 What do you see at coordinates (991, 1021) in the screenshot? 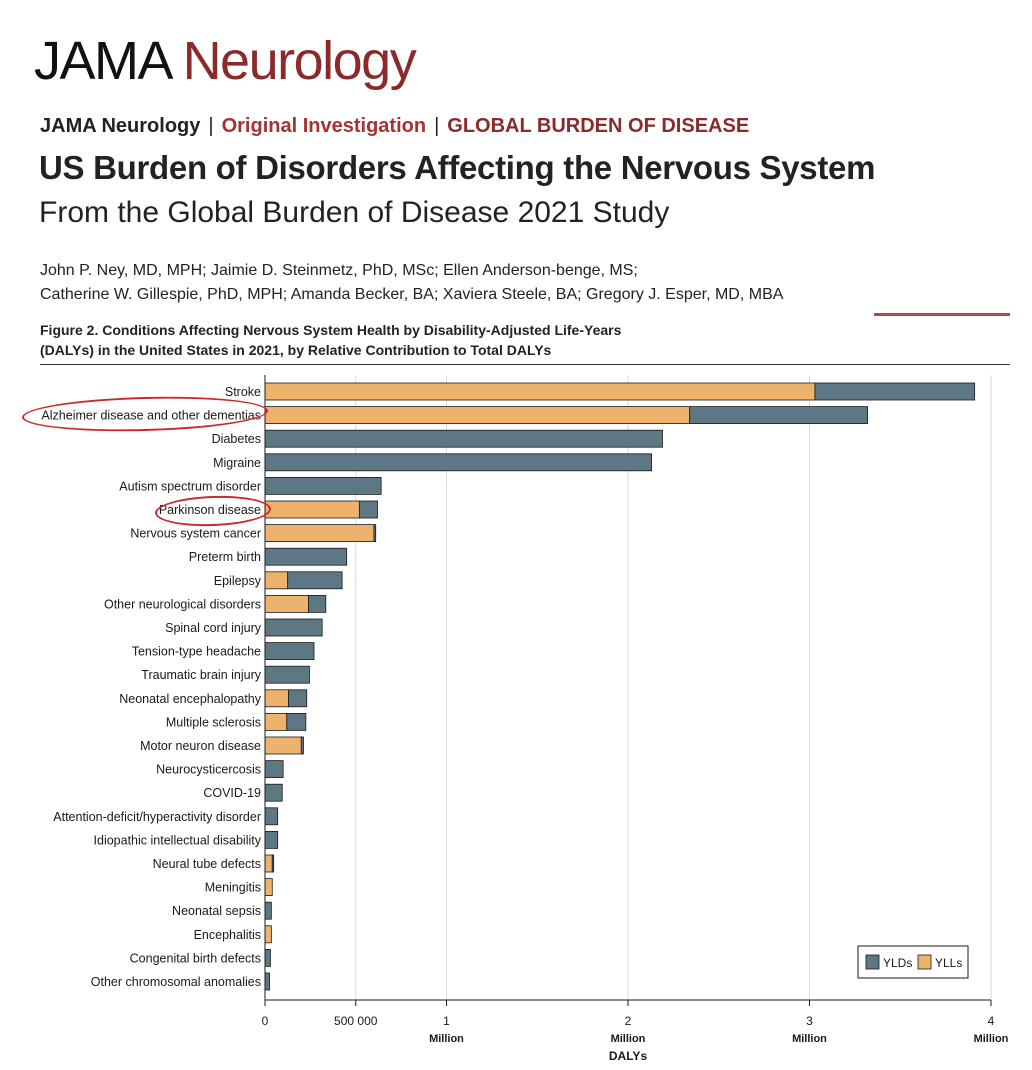
I see `x-tick-label-4000000: 4` at bounding box center [991, 1021].